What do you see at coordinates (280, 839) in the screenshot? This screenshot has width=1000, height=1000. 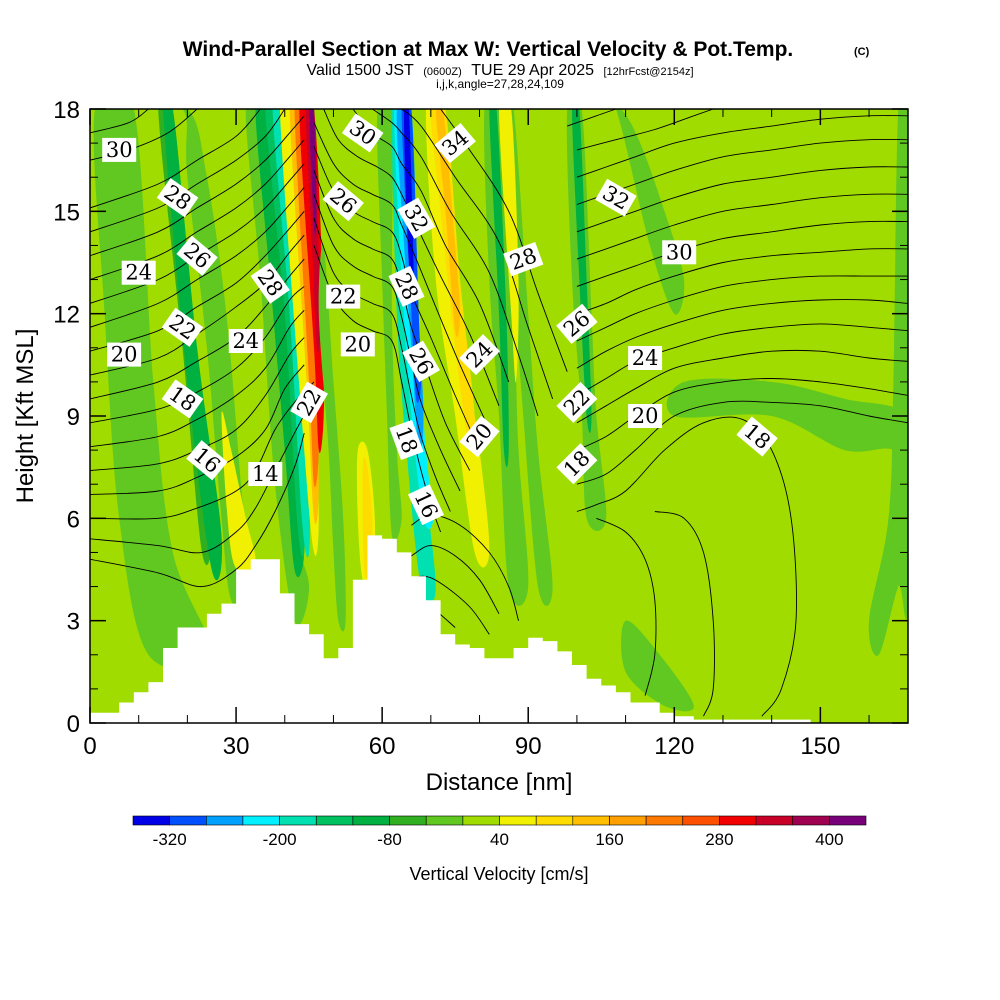 I see `colorbar-tick-label: -200` at bounding box center [280, 839].